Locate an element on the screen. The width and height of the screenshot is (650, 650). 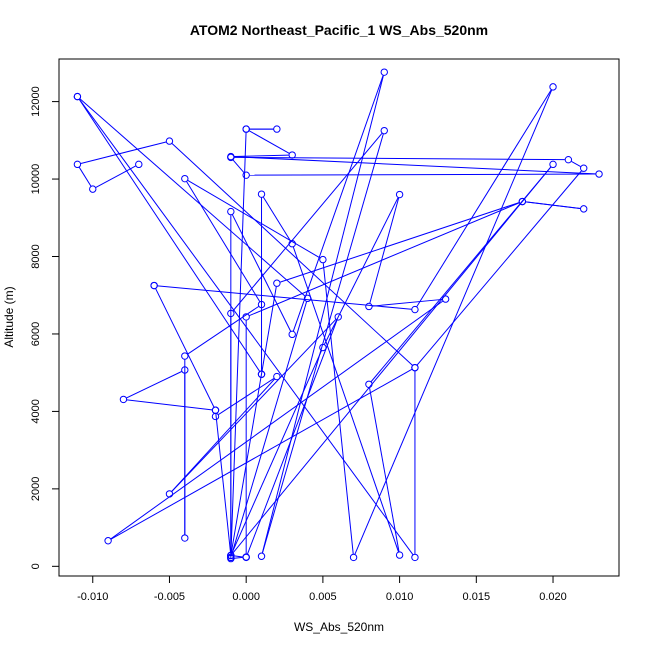
y-tick-label: 10000 is located at coordinates (36, 179).